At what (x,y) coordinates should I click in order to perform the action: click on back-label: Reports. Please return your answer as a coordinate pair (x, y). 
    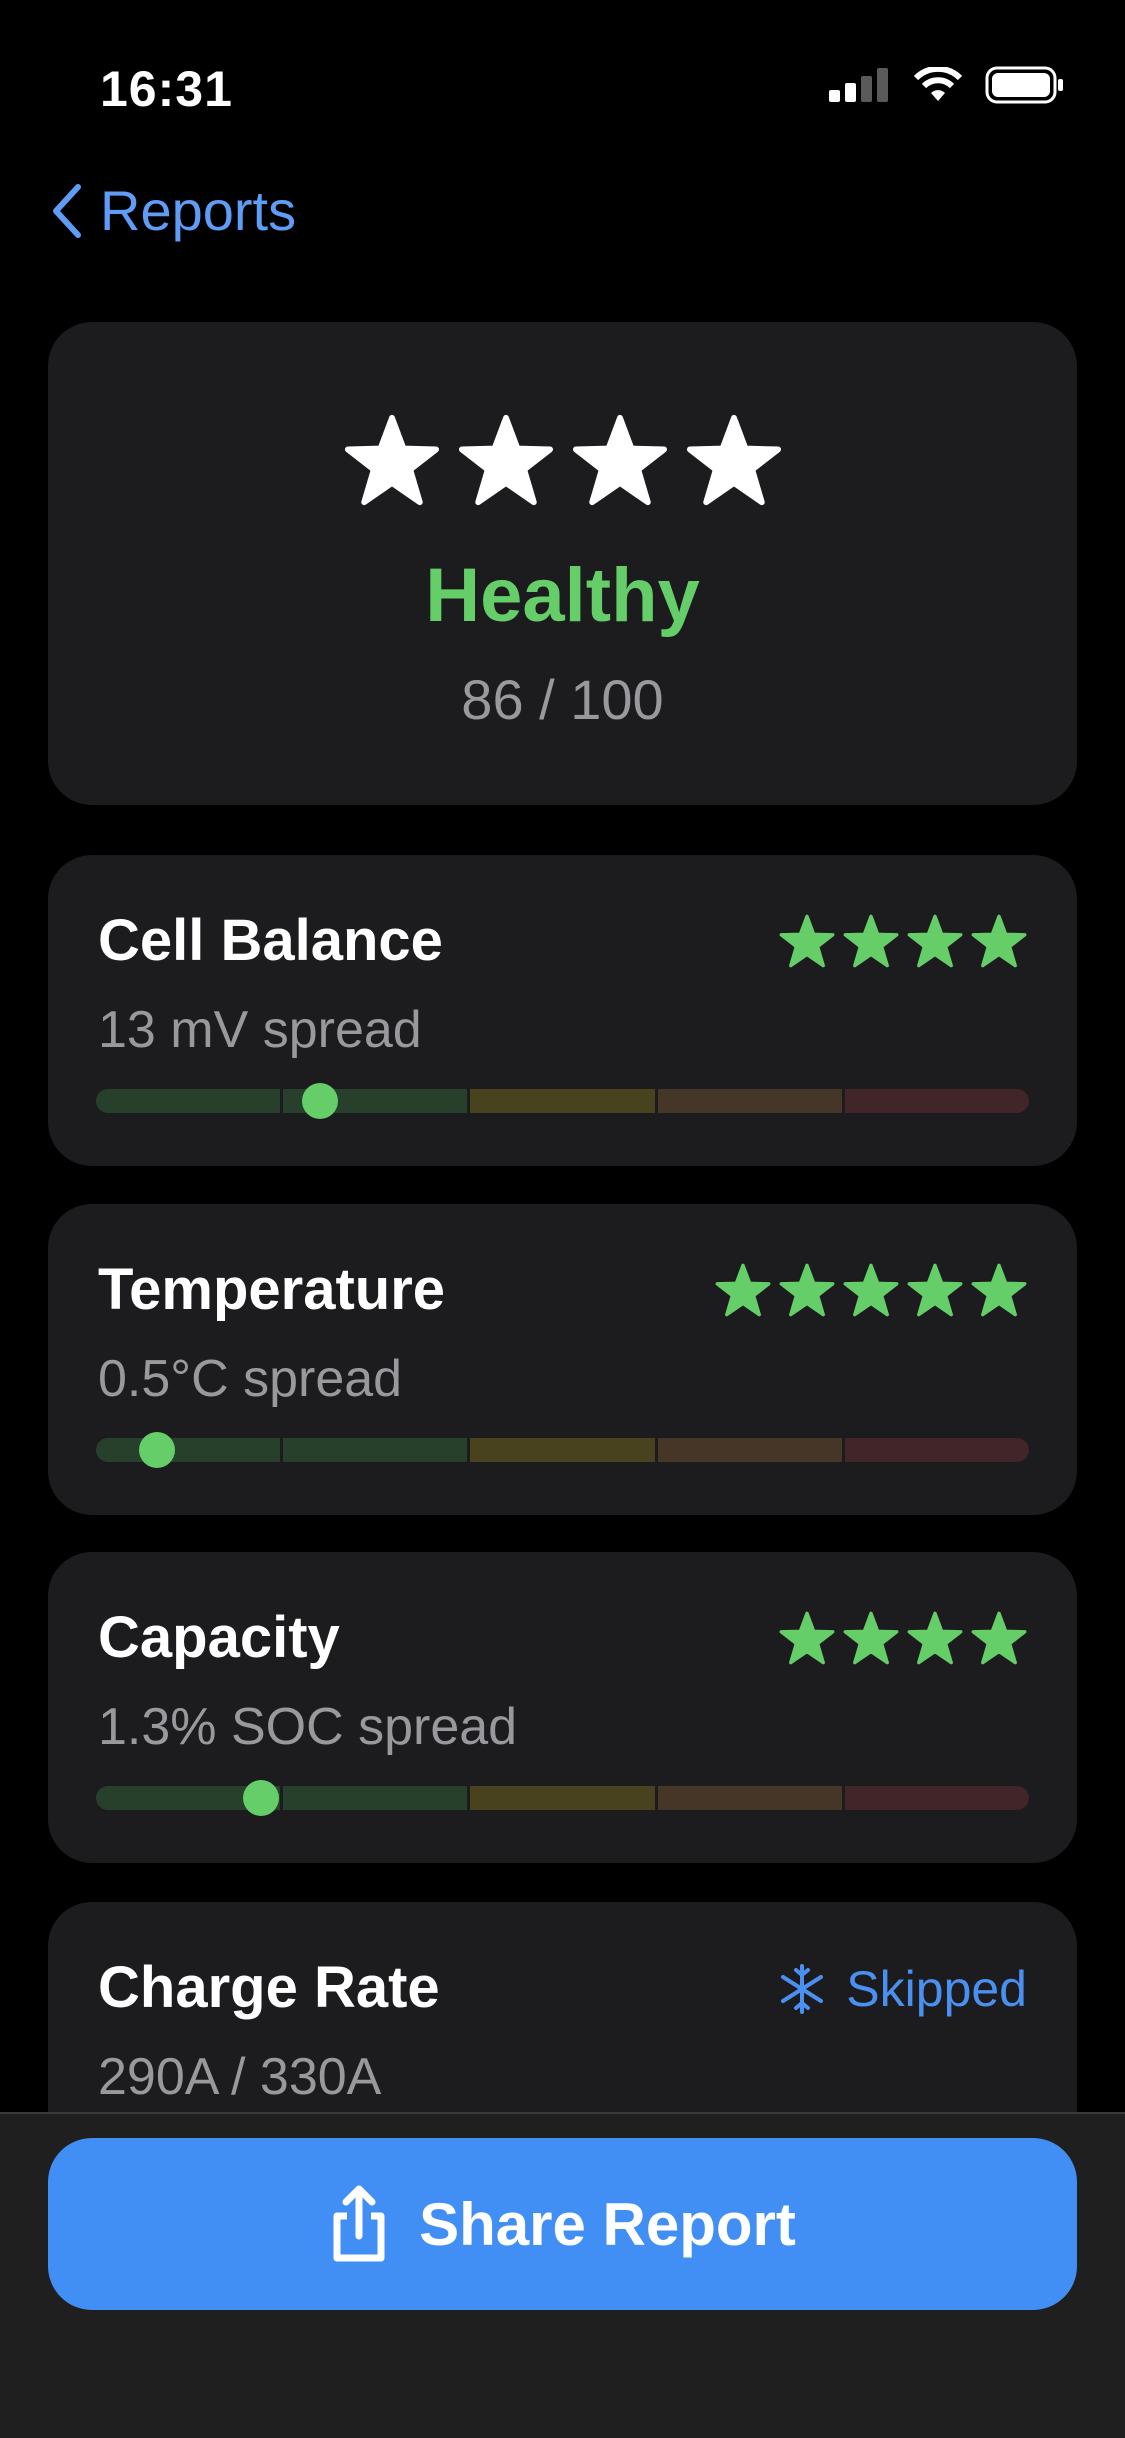
    Looking at the image, I should click on (198, 210).